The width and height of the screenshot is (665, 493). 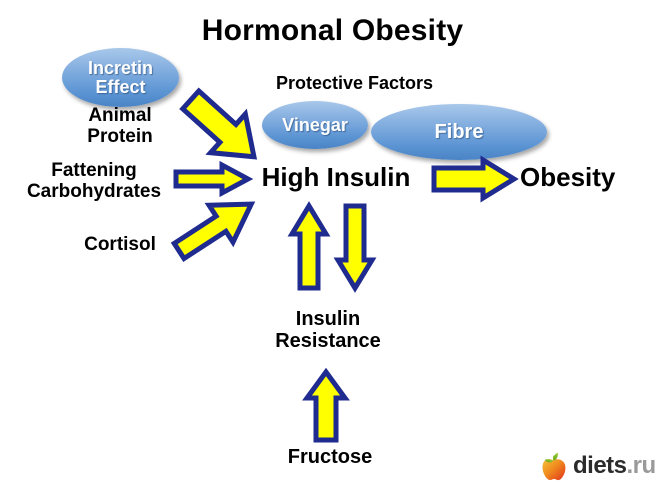 I want to click on arrow-high-insulin-to-insulin-resistance, so click(x=355, y=247).